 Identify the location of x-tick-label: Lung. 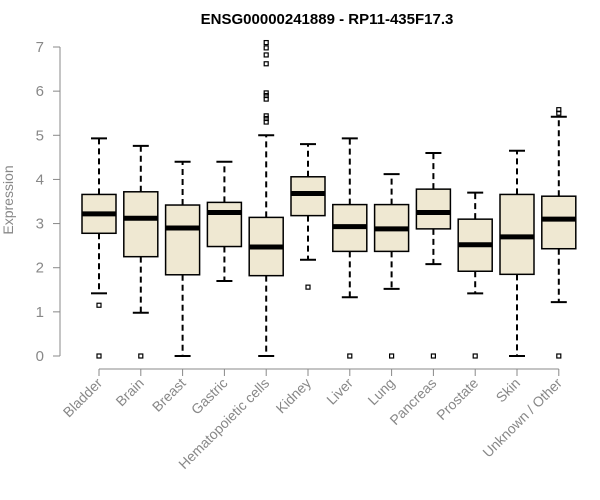
(380, 391).